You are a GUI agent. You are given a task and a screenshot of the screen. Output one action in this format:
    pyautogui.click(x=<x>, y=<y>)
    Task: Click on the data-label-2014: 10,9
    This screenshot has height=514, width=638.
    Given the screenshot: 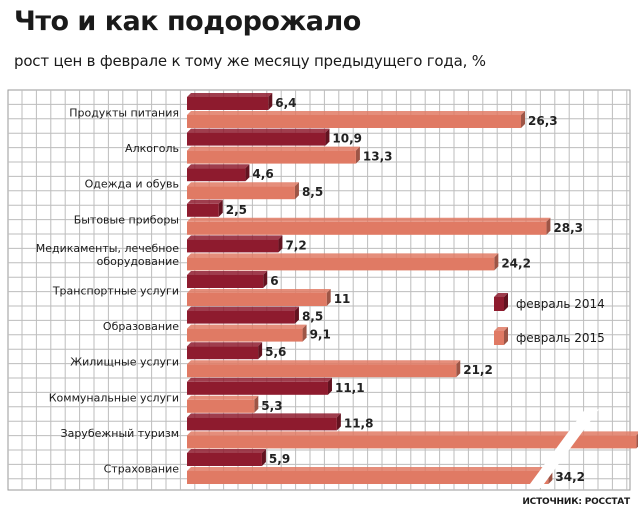 What is the action you would take?
    pyautogui.click(x=347, y=139)
    